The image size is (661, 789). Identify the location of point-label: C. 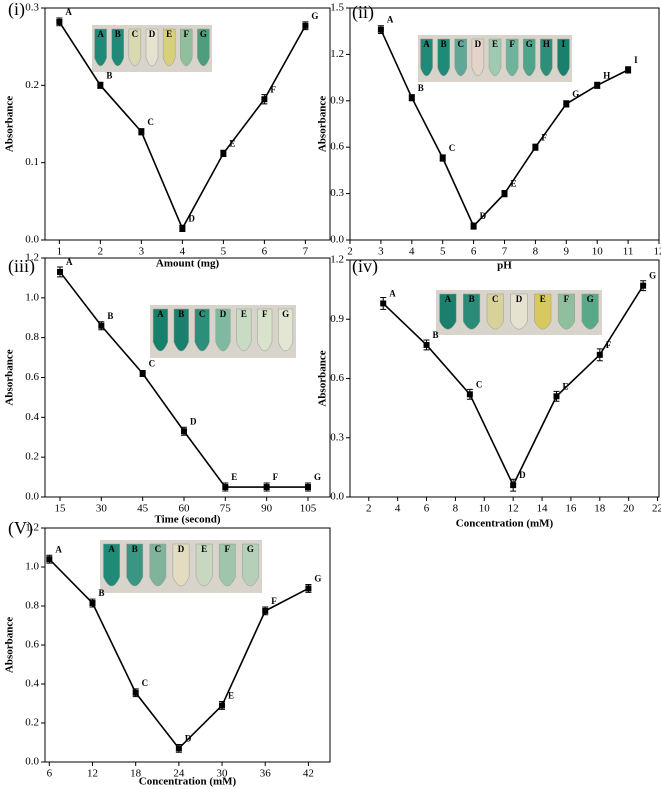
(452, 148).